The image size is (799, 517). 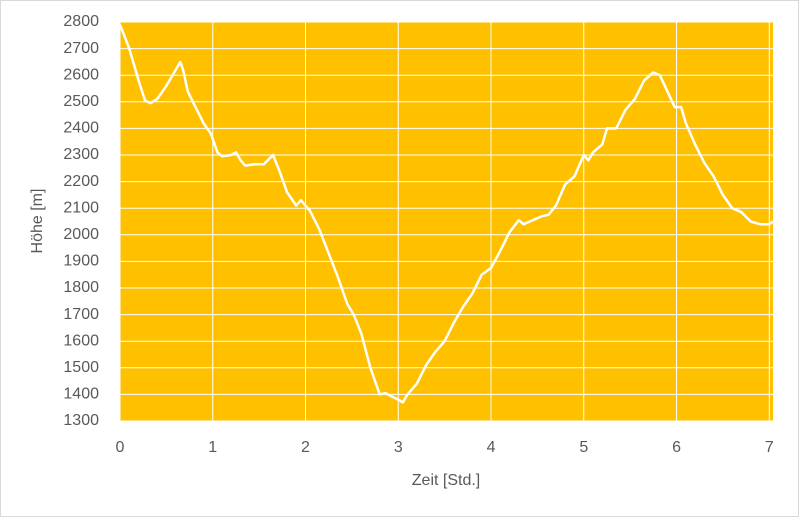 What do you see at coordinates (769, 447) in the screenshot?
I see `x-tick-label: 7` at bounding box center [769, 447].